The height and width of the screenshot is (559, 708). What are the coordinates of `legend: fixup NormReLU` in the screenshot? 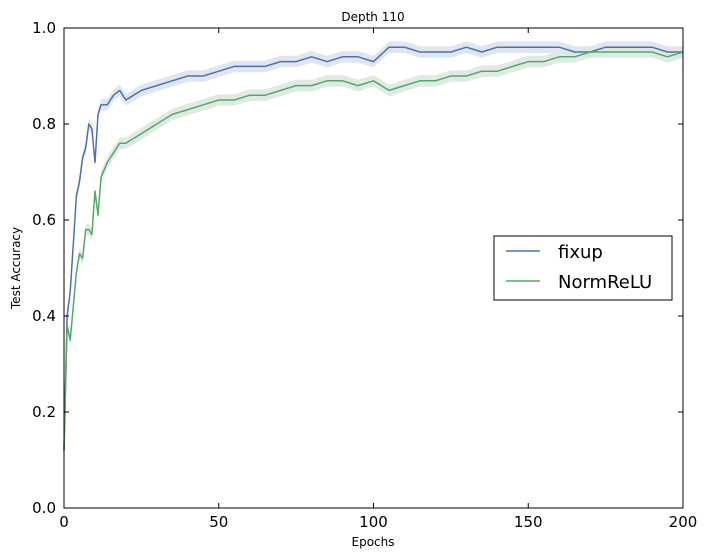 It's located at (583, 268).